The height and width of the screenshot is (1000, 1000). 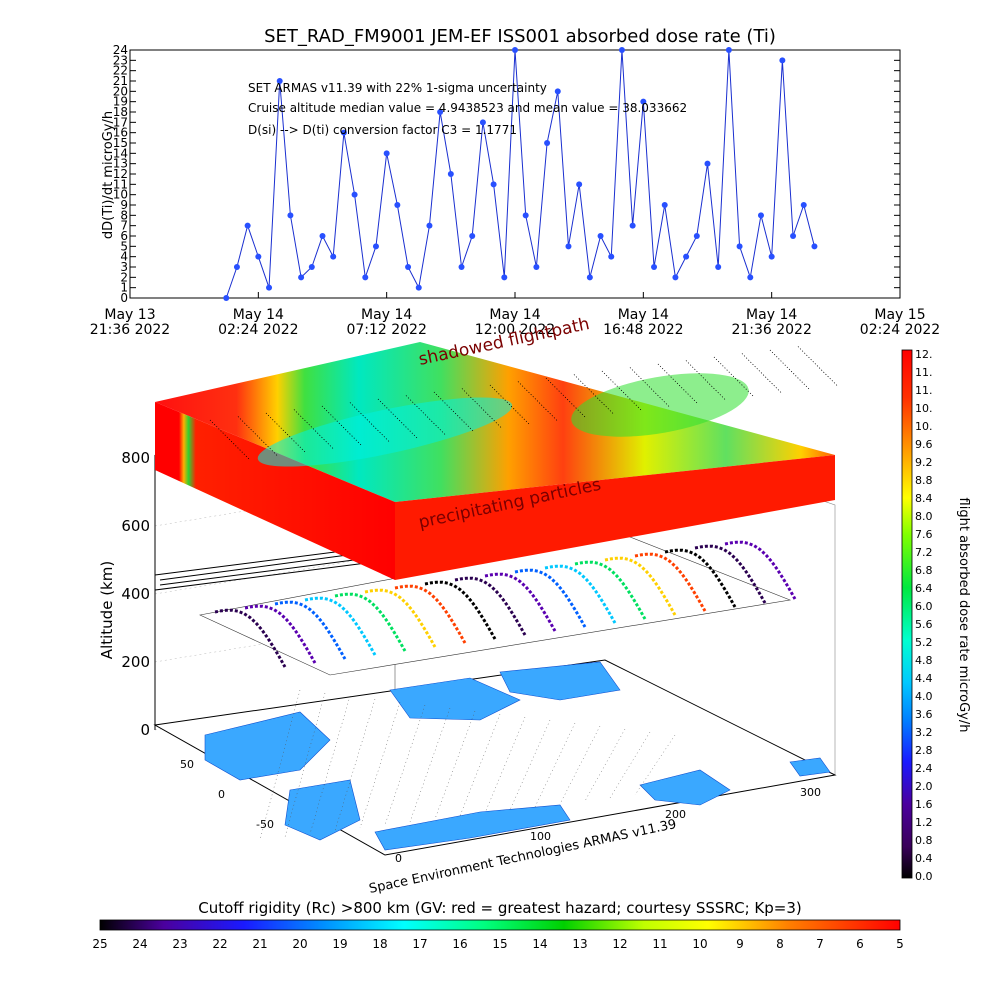 What do you see at coordinates (129, 315) in the screenshot?
I see `x-tick-date: May 13` at bounding box center [129, 315].